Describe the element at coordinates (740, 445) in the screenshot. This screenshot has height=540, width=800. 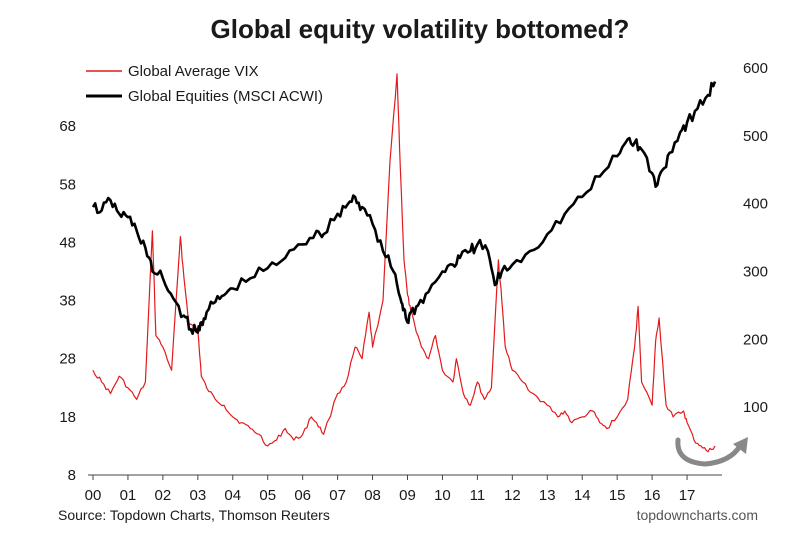
I see `arrow-head-icon` at that location.